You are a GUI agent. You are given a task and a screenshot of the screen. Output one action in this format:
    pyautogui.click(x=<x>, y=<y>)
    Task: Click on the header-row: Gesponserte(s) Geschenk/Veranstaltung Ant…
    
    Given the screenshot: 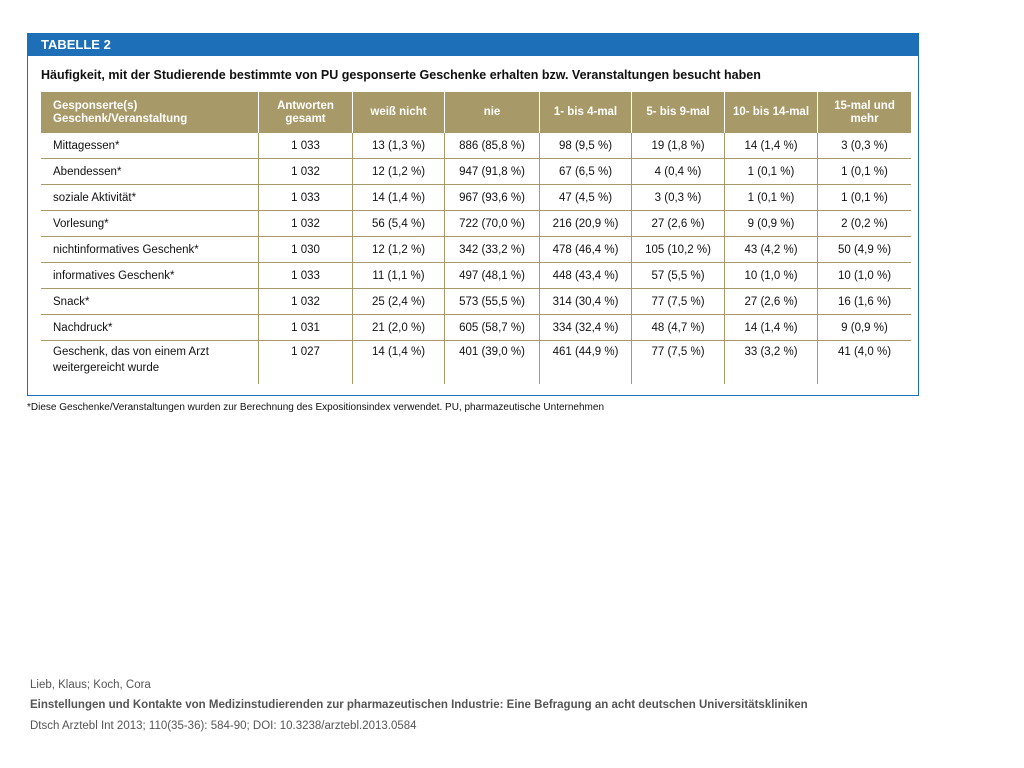 What is the action you would take?
    pyautogui.click(x=476, y=112)
    